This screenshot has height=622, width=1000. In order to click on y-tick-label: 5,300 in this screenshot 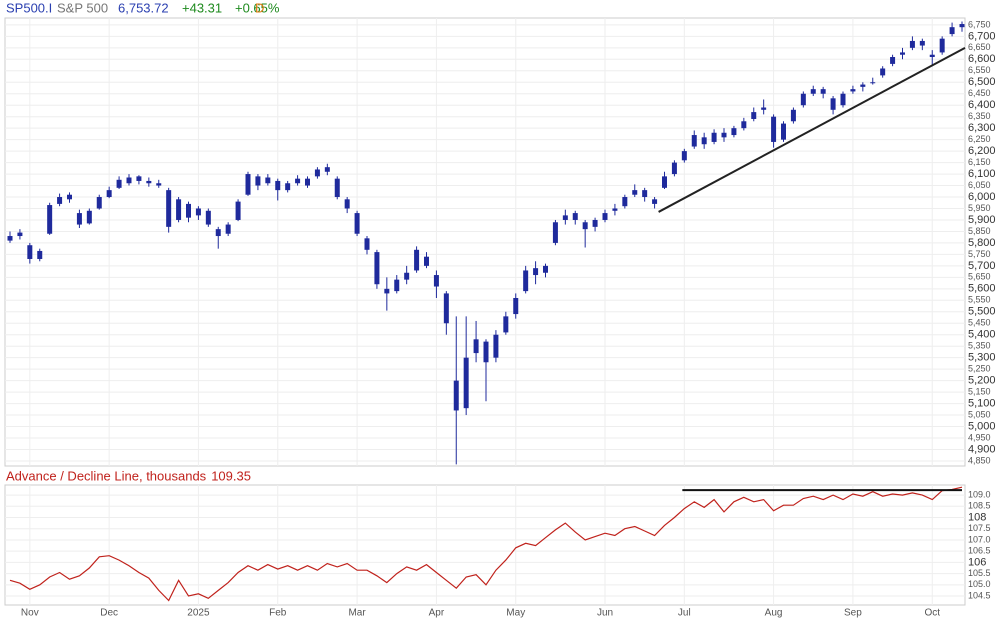, I will do `click(982, 358)`.